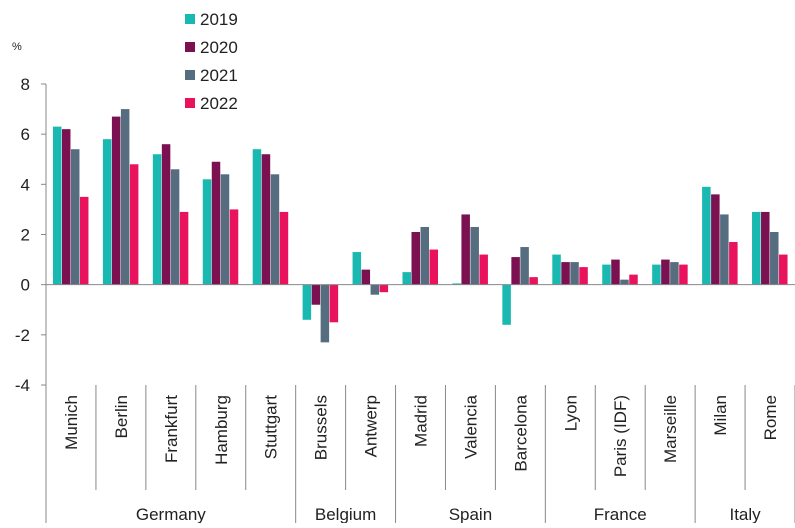 The width and height of the screenshot is (795, 528). Describe the element at coordinates (17, 47) in the screenshot. I see `y-axis-unit: %` at that location.